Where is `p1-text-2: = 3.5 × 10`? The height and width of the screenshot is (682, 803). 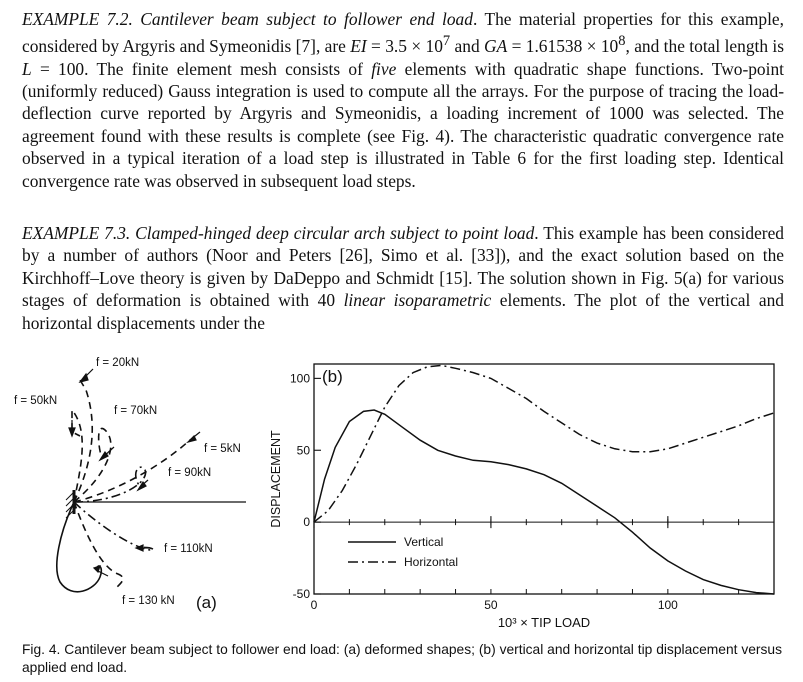 p1-text-2: = 3.5 × 10 is located at coordinates (404, 46).